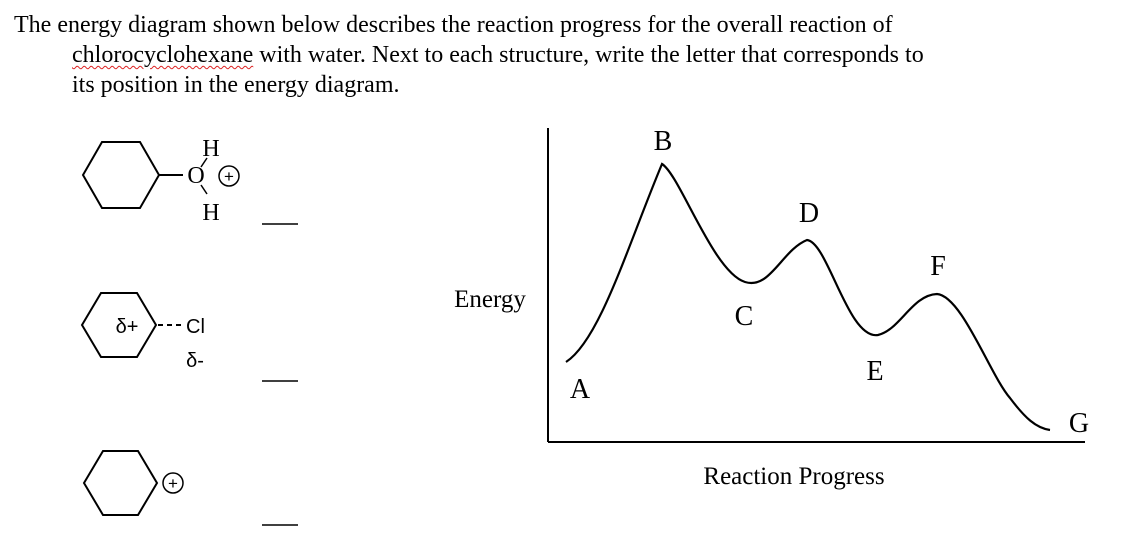 The image size is (1128, 556). I want to click on partial-positive-label: δ+, so click(127, 327).